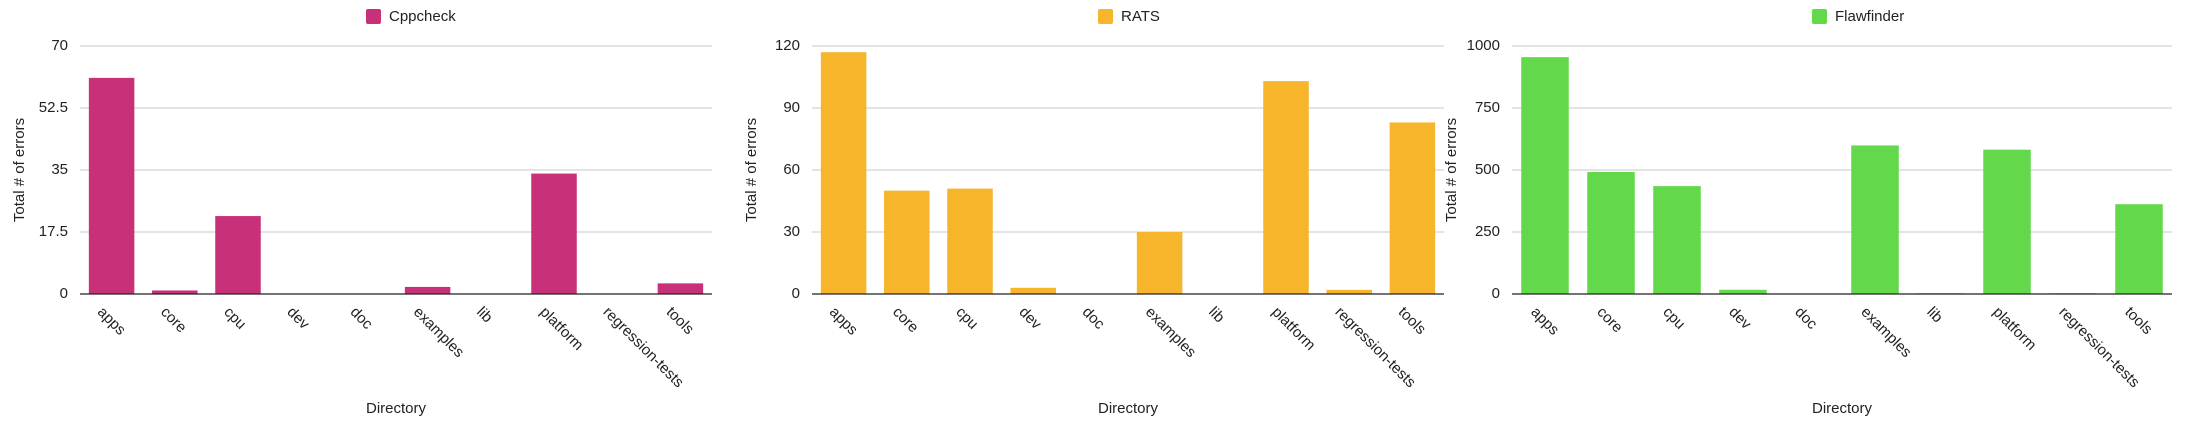  Describe the element at coordinates (1487, 107) in the screenshot. I see `y-tick-label: 750` at that location.